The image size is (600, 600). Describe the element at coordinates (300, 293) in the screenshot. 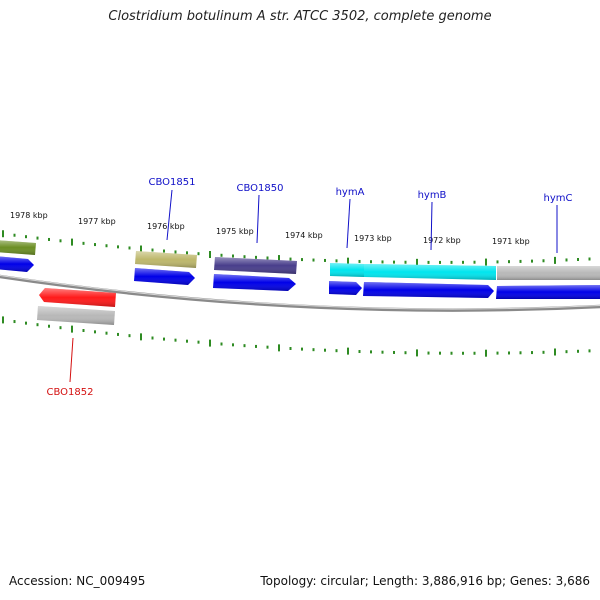

I see `genome-backbone` at that location.